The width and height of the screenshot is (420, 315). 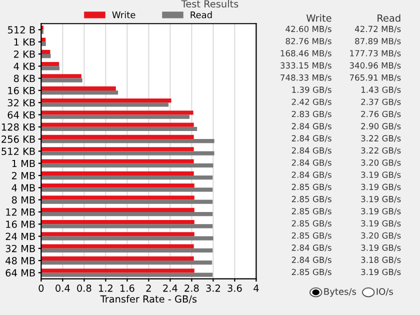 What do you see at coordinates (18, 127) in the screenshot?
I see `y-tick-label: 128 KB` at bounding box center [18, 127].